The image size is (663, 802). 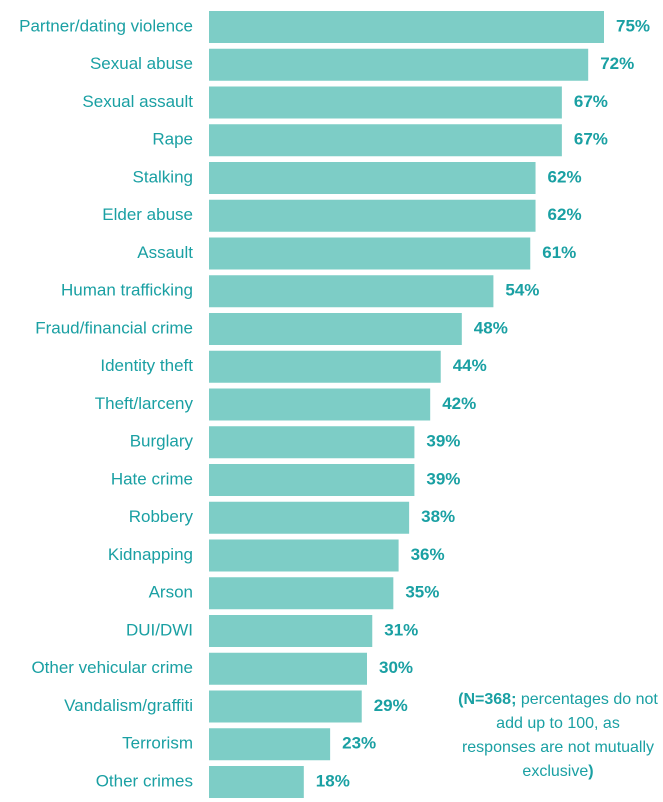 What do you see at coordinates (152, 478) in the screenshot?
I see `category-label: Hate crime` at bounding box center [152, 478].